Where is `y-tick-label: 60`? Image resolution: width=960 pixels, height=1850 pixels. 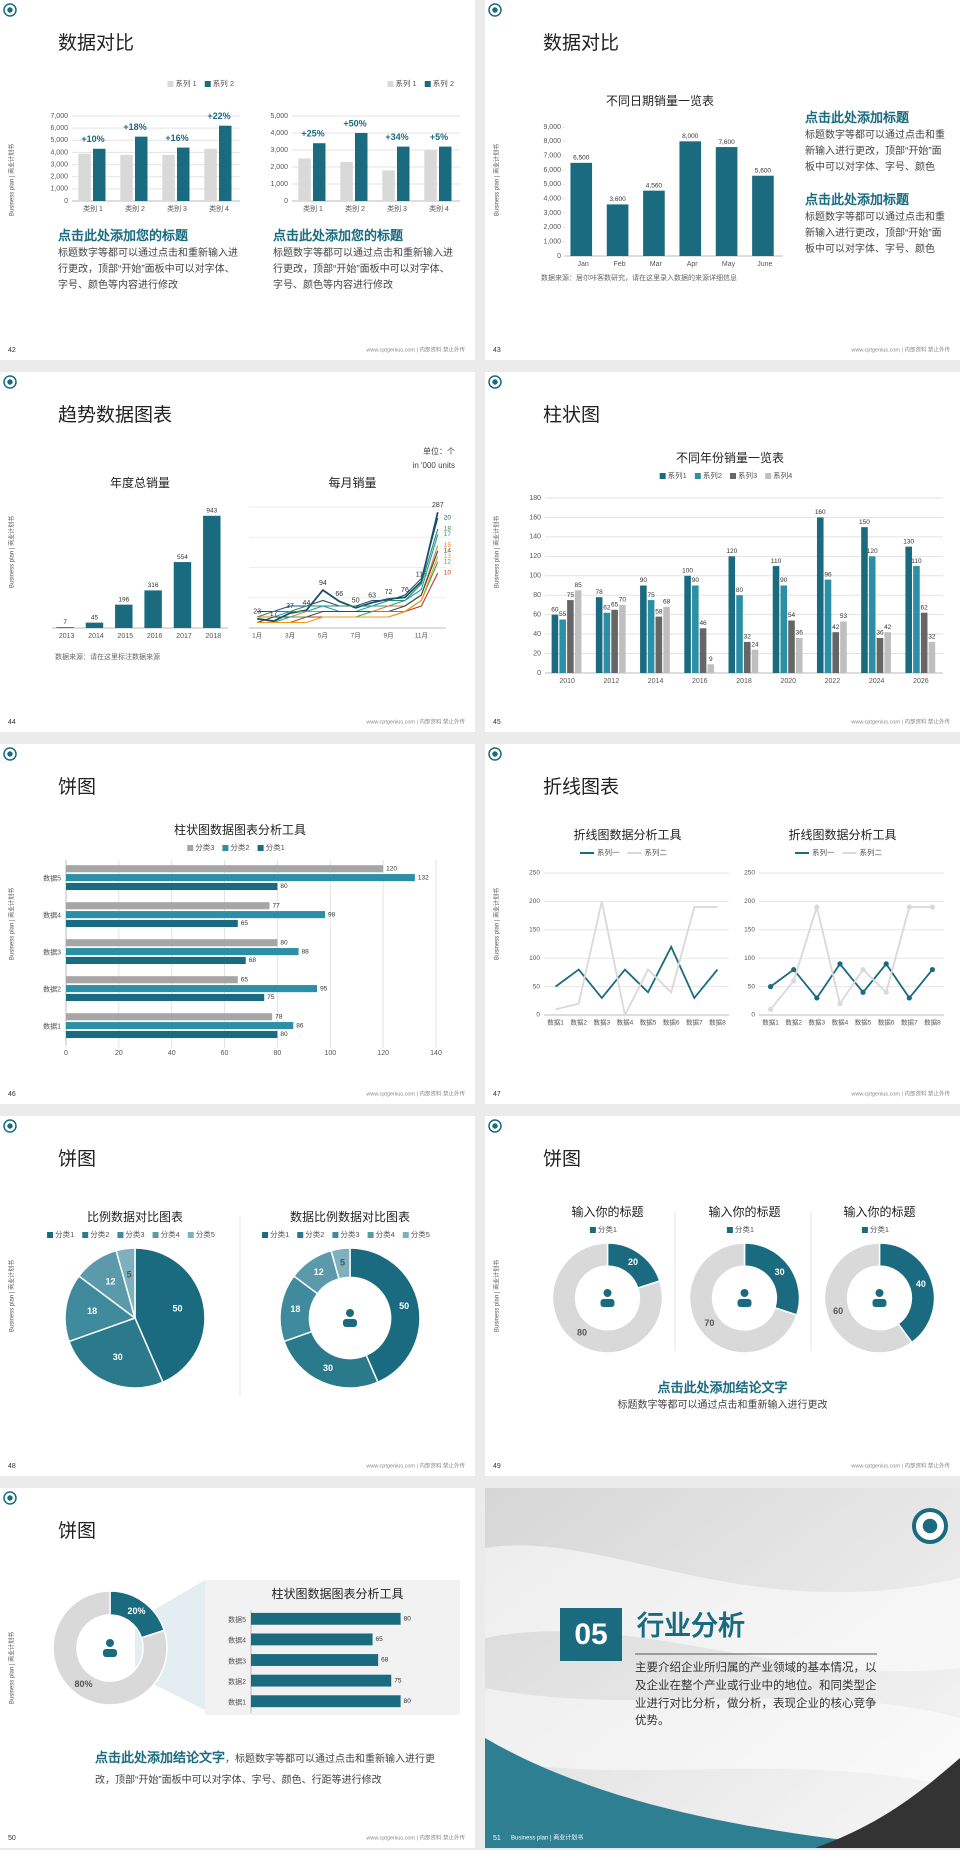 y-tick-label: 60 is located at coordinates (537, 615).